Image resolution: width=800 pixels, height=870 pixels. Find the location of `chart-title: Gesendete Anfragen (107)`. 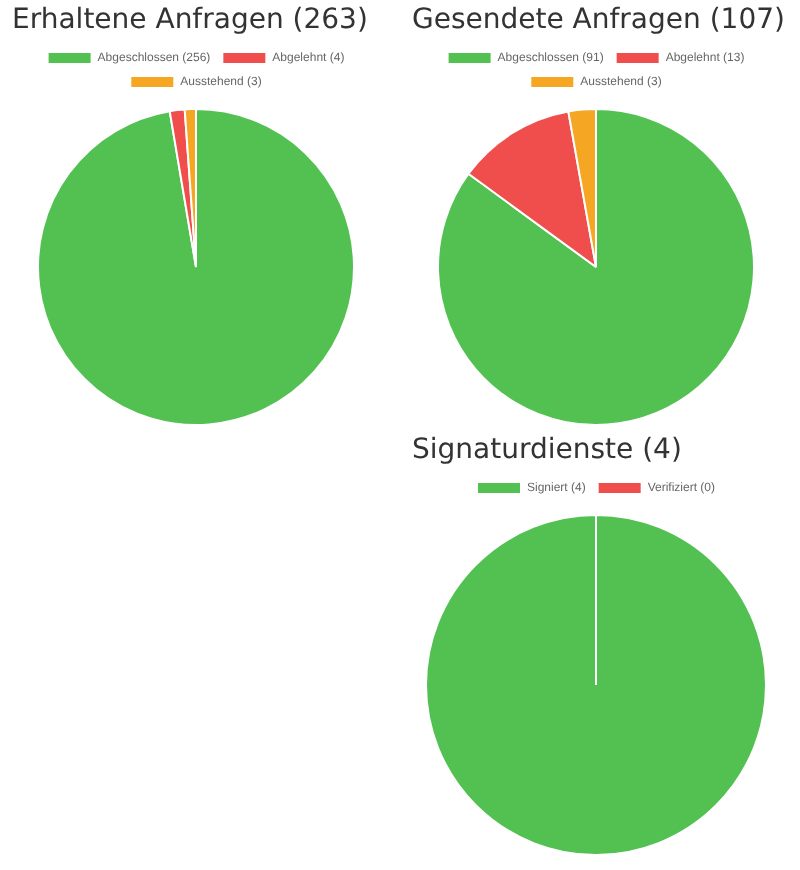

chart-title: Gesendete Anfragen (107) is located at coordinates (598, 20).